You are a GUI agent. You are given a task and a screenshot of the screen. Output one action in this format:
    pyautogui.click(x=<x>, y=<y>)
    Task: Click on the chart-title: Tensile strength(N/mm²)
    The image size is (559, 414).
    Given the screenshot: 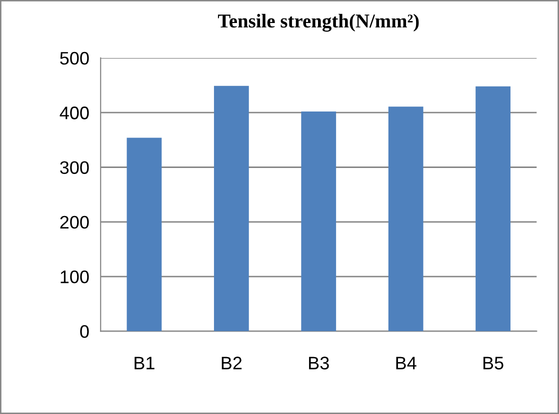 What is the action you would take?
    pyautogui.click(x=318, y=23)
    